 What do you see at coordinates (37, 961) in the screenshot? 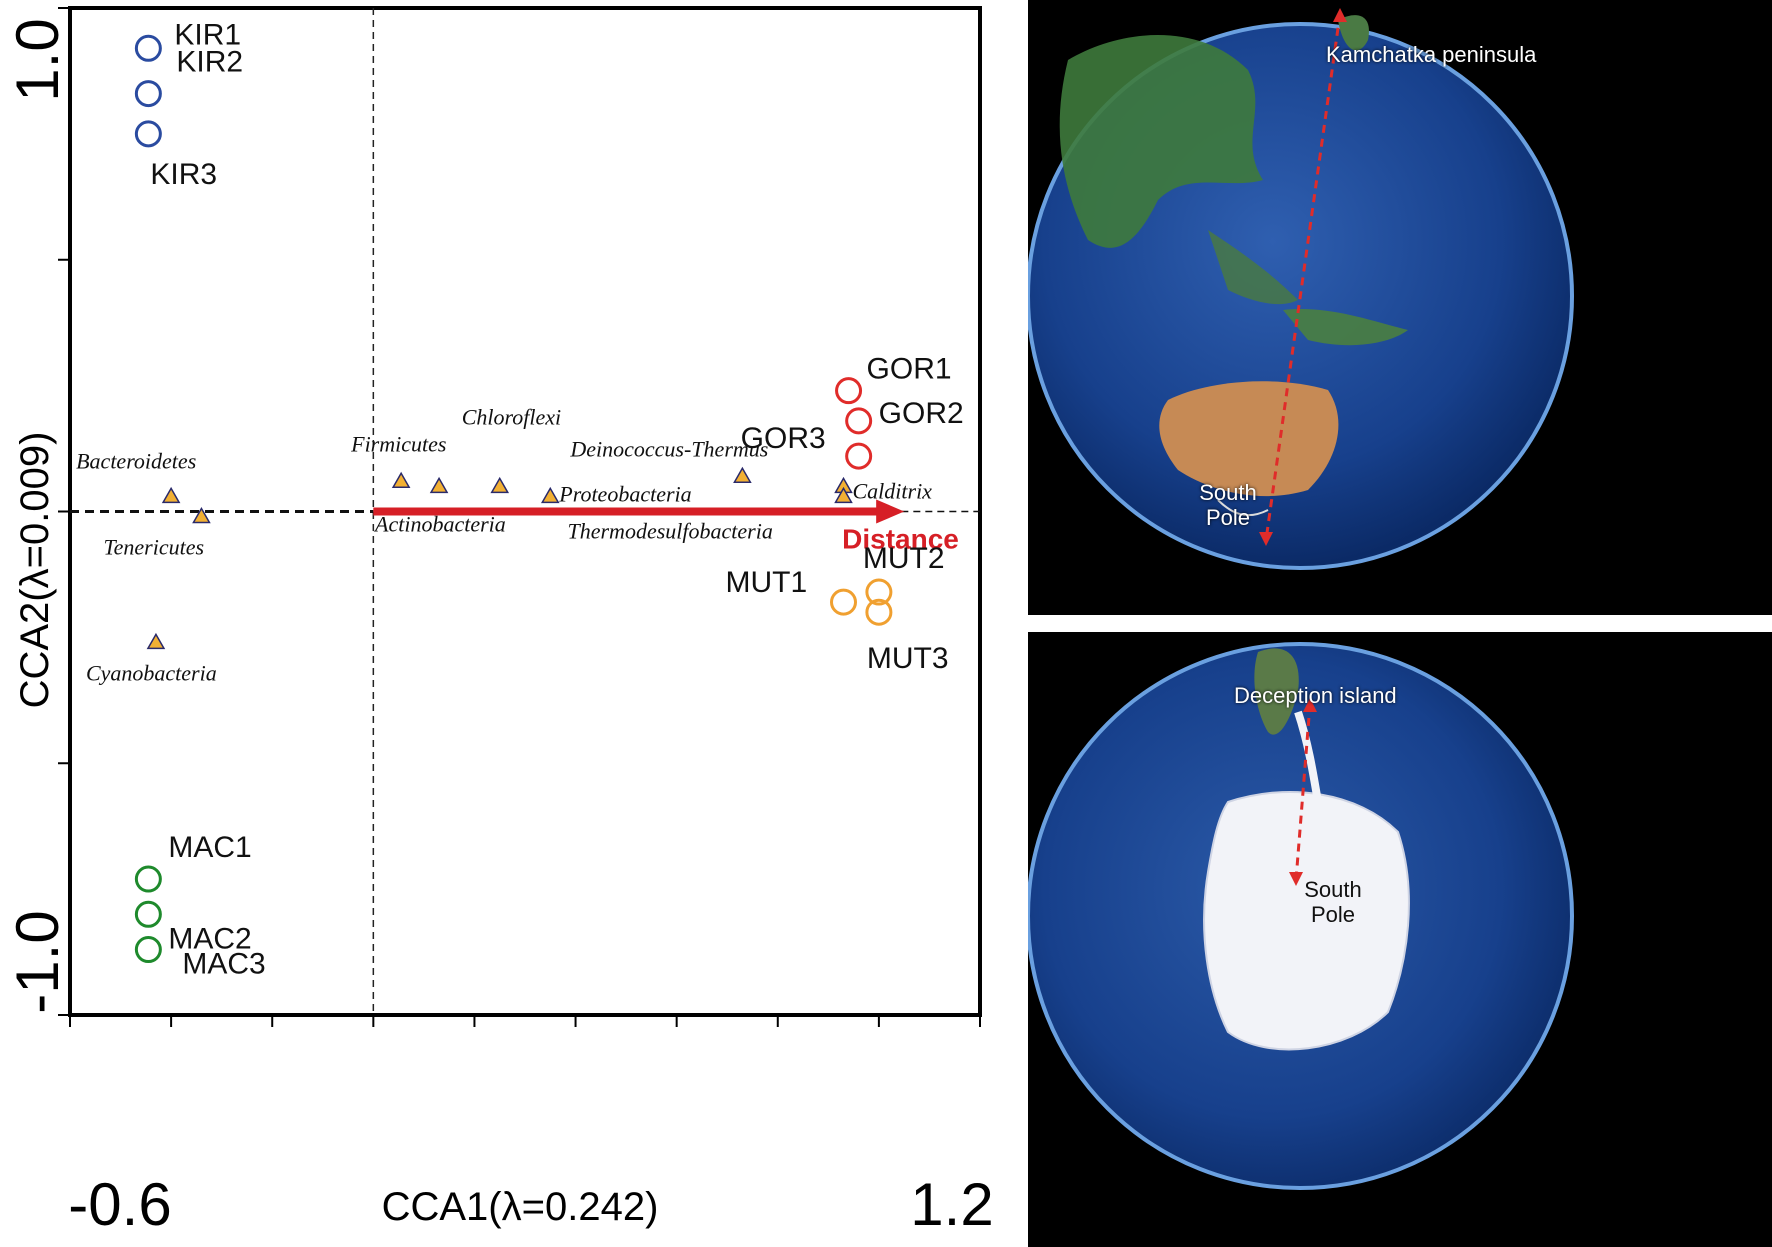
I see `y-tick-label: -1.0` at bounding box center [37, 961].